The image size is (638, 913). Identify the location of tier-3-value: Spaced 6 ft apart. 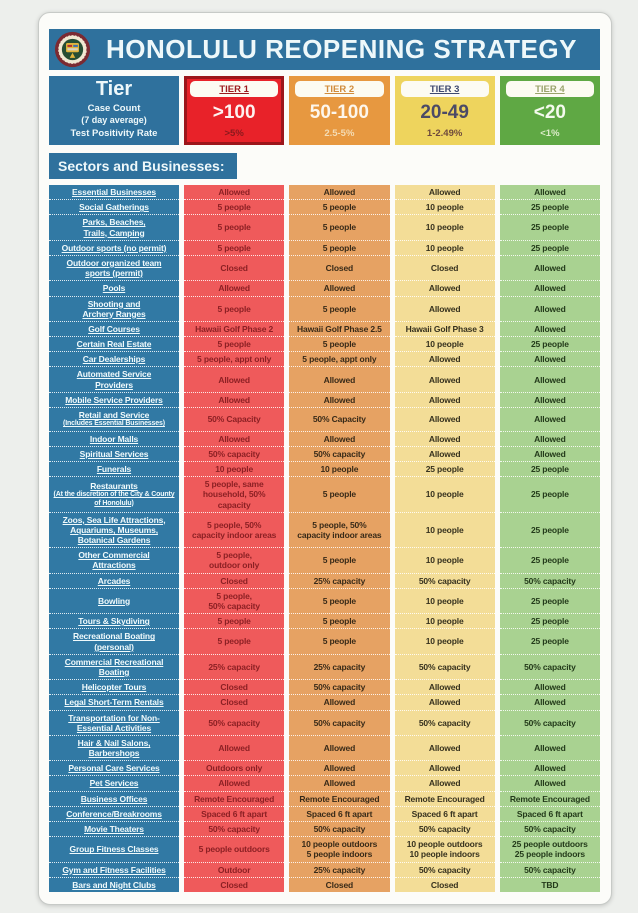
(444, 814).